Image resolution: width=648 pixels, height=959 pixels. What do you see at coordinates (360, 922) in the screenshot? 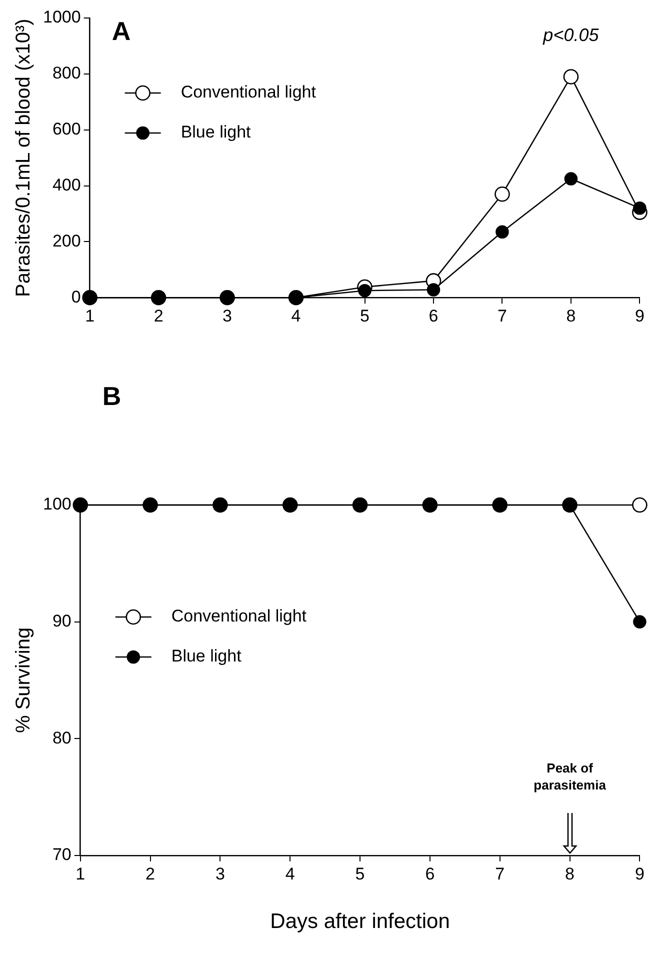
I see `x-axis-title: Days after infection` at bounding box center [360, 922].